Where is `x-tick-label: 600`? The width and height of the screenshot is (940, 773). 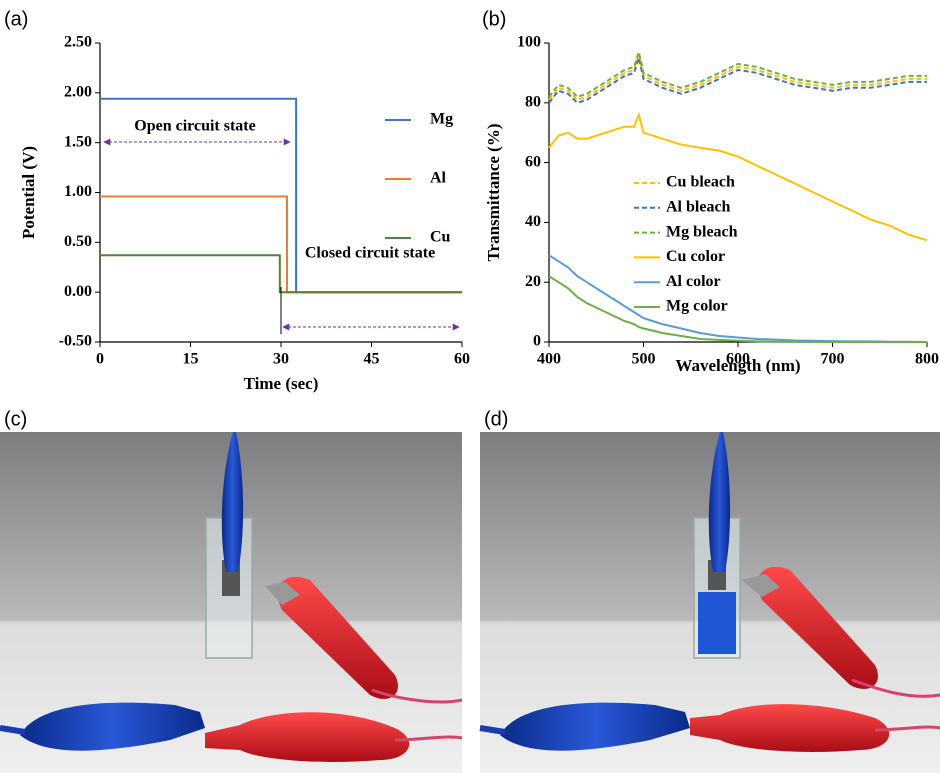
x-tick-label: 600 is located at coordinates (738, 359).